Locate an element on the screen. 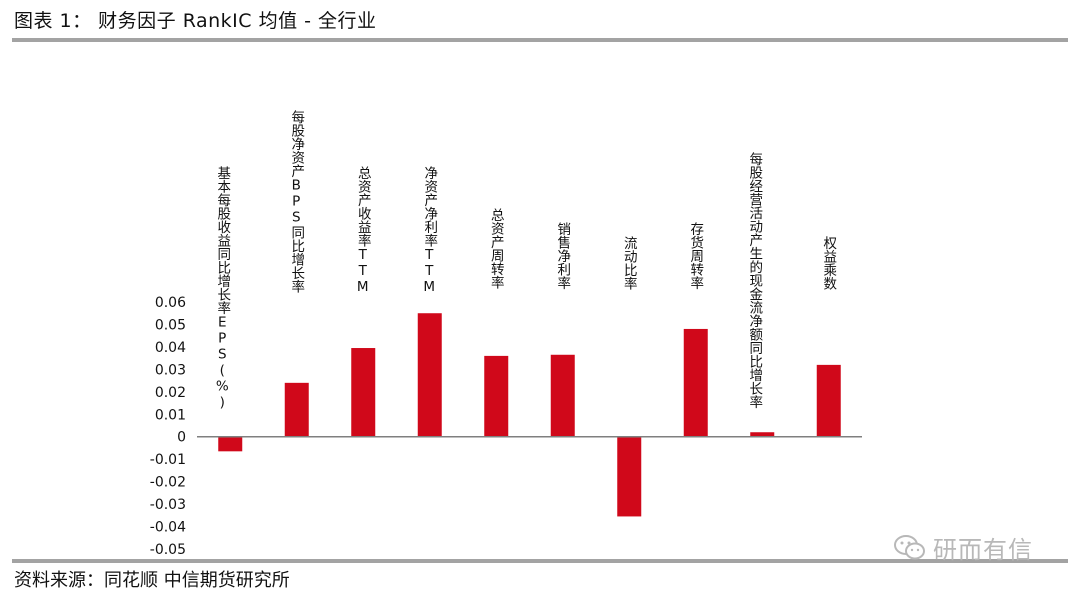 The width and height of the screenshot is (1080, 596). y-tick-label: -0.01 is located at coordinates (168, 460).